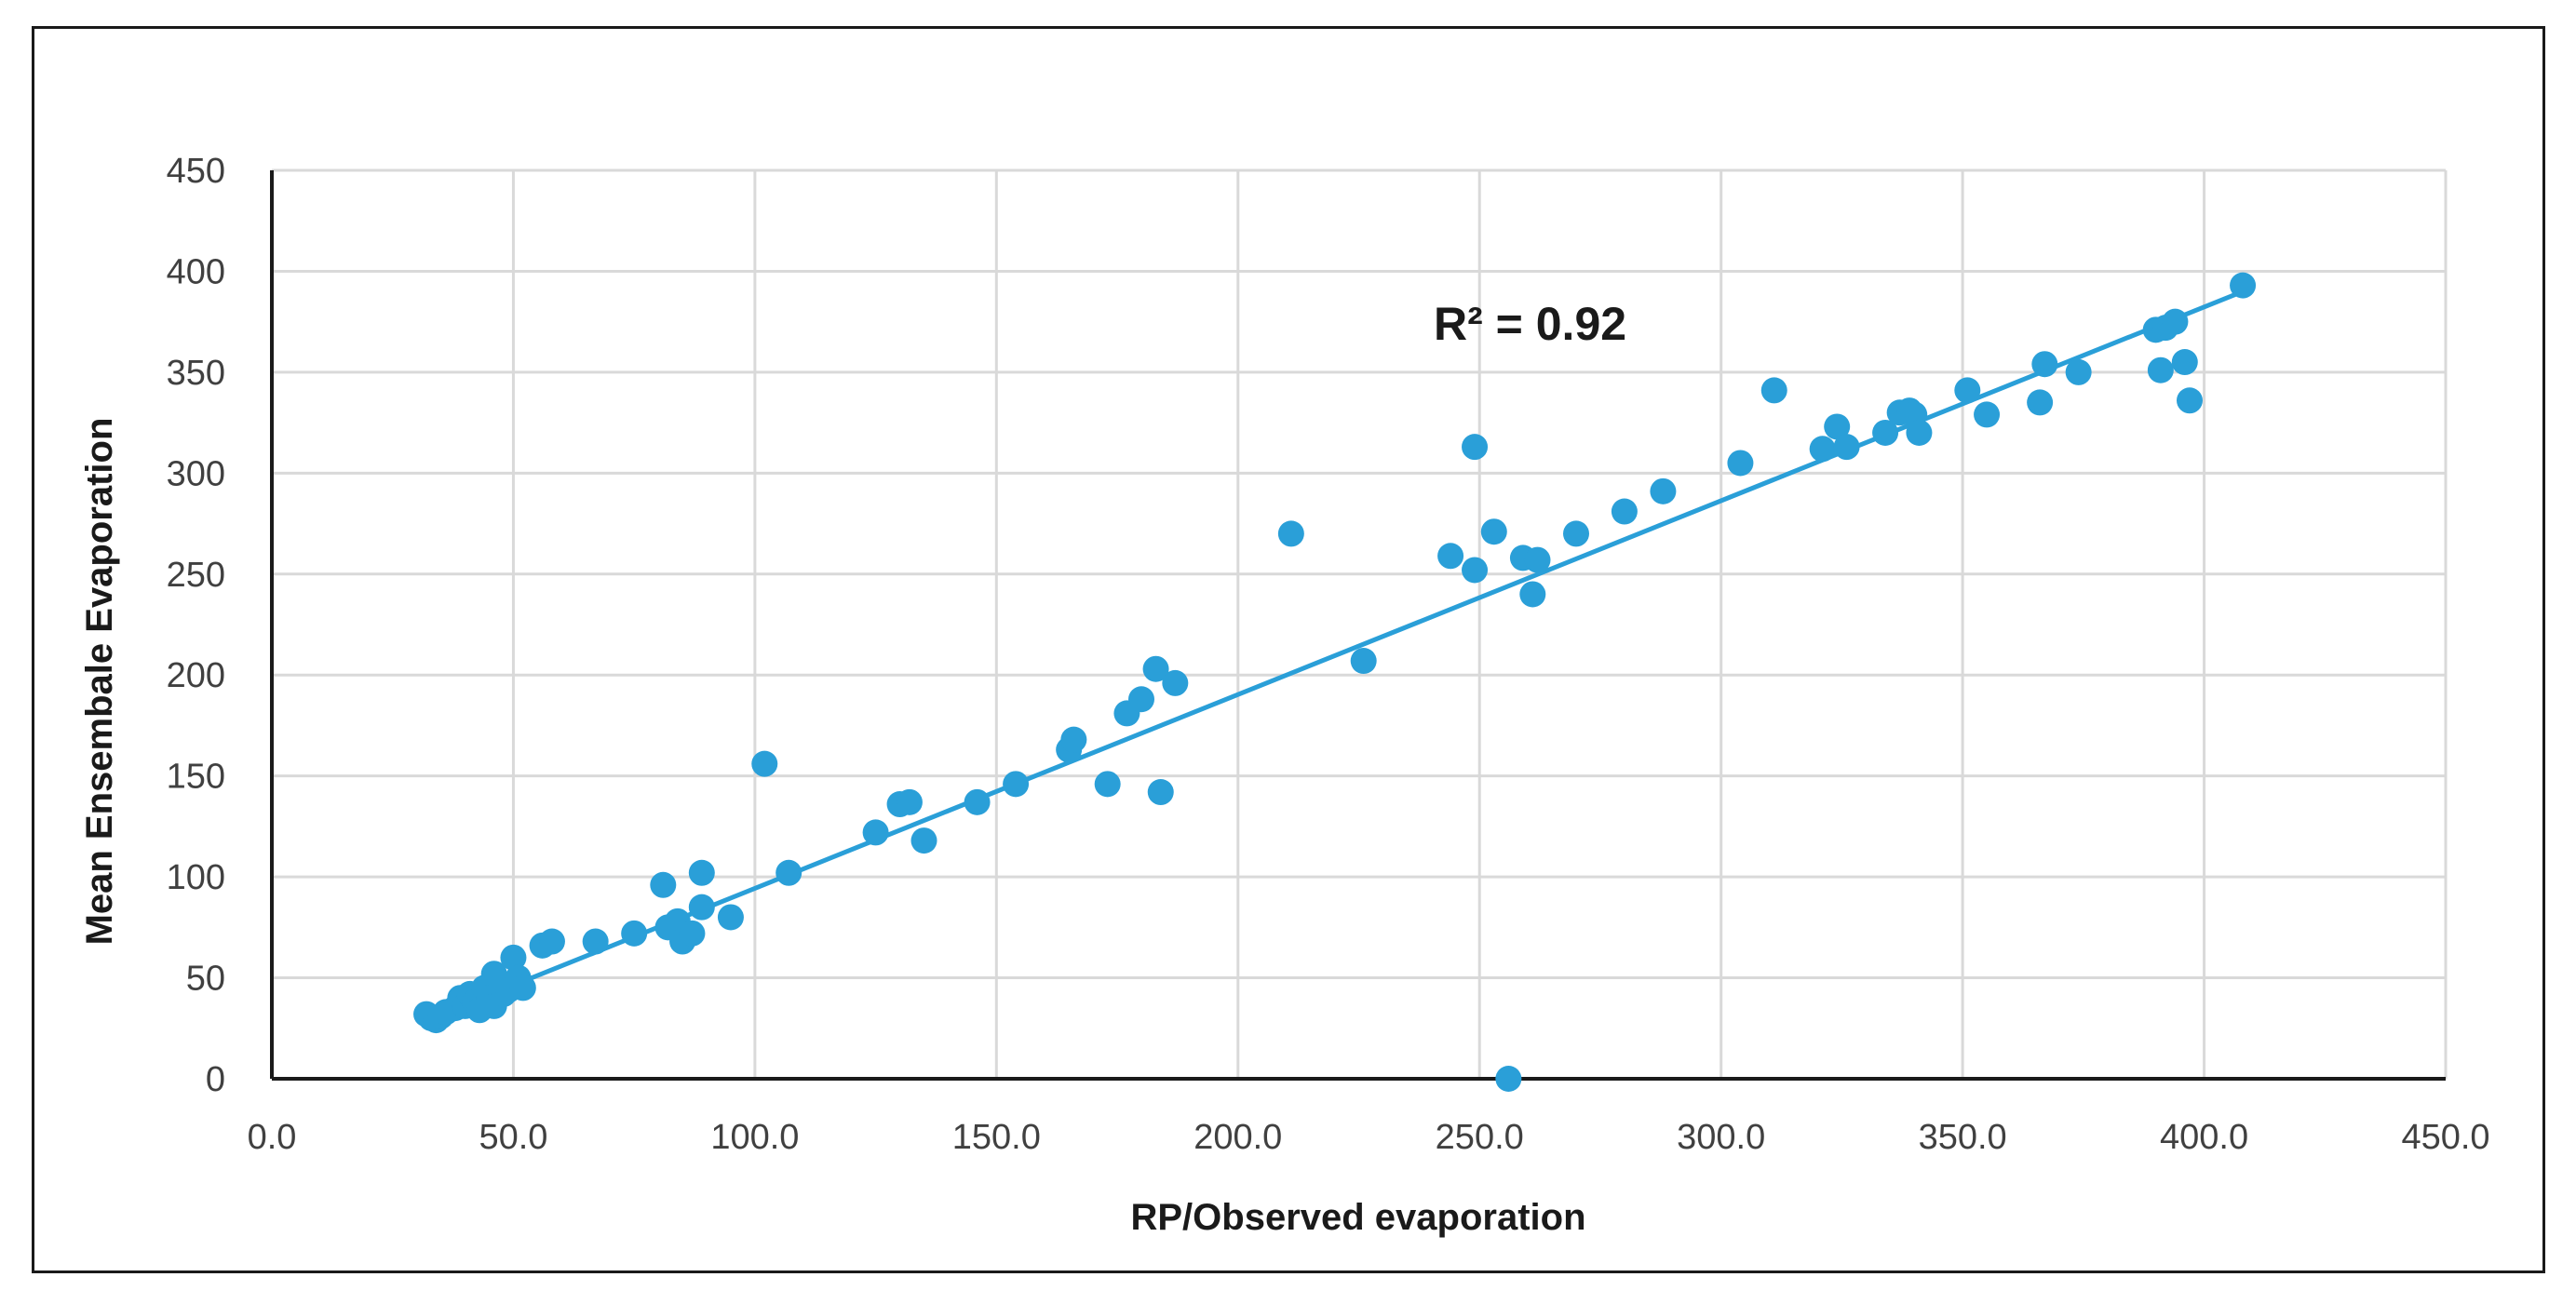 This screenshot has width=2576, height=1304. What do you see at coordinates (196, 877) in the screenshot?
I see `y-tick-label: 100` at bounding box center [196, 877].